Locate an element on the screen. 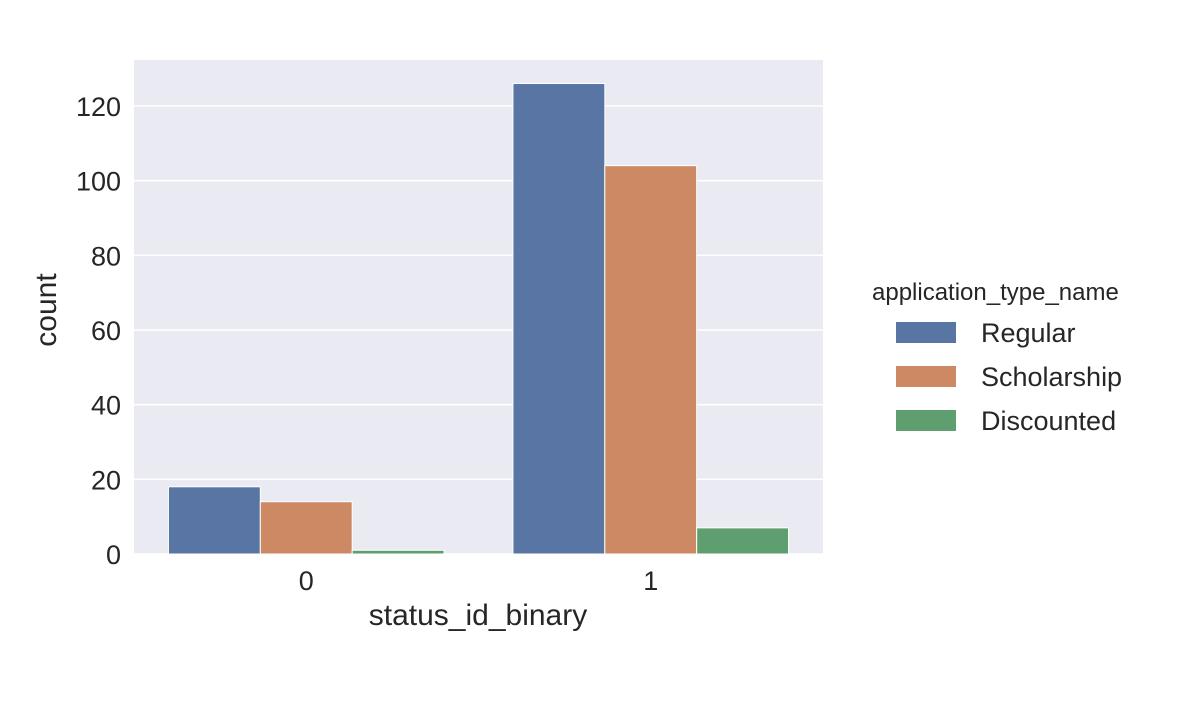 This screenshot has height=719, width=1192. legend-title: application_type_name is located at coordinates (995, 292).